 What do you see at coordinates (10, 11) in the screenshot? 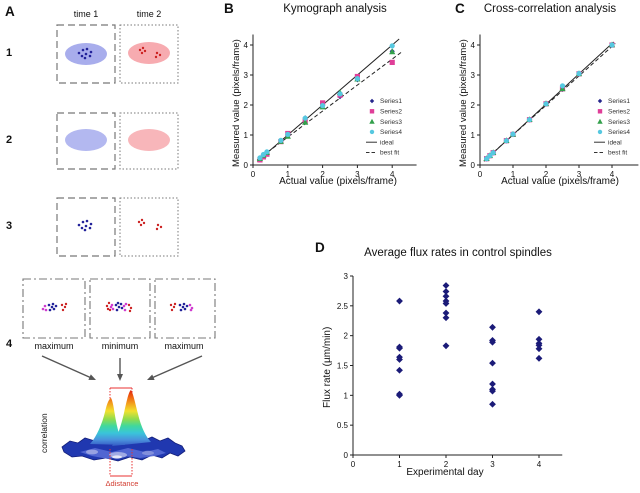
I see `panel-a-label: A` at bounding box center [10, 11].